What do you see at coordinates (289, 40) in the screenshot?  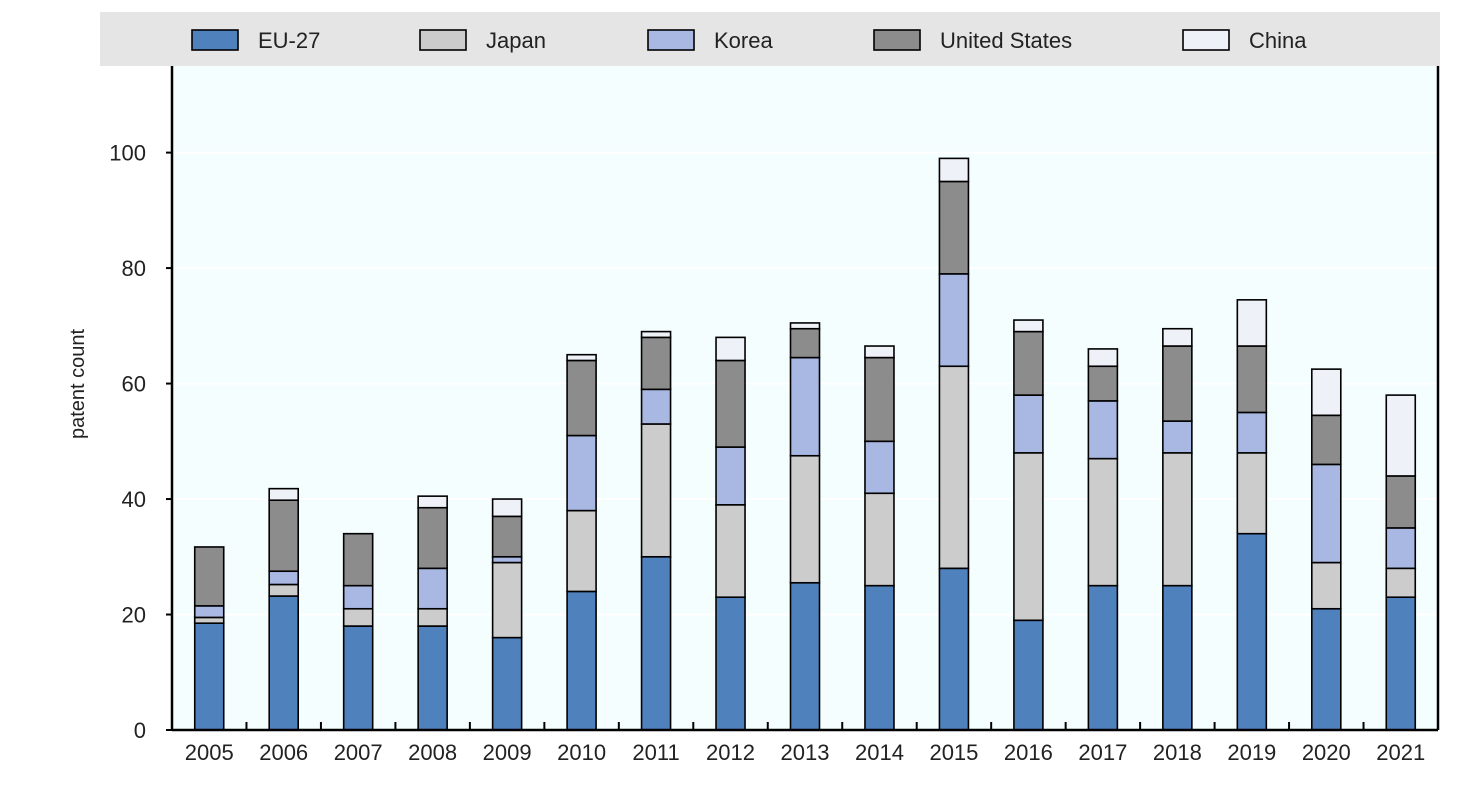 I see `legend-label: EU-27` at bounding box center [289, 40].